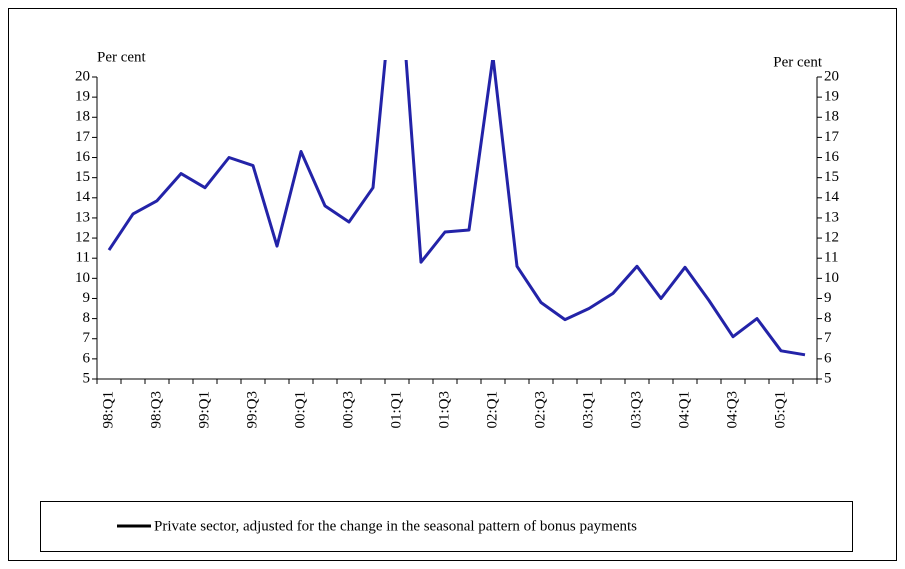  Describe the element at coordinates (300, 410) in the screenshot. I see `x-tick-label: 00:Q1` at that location.